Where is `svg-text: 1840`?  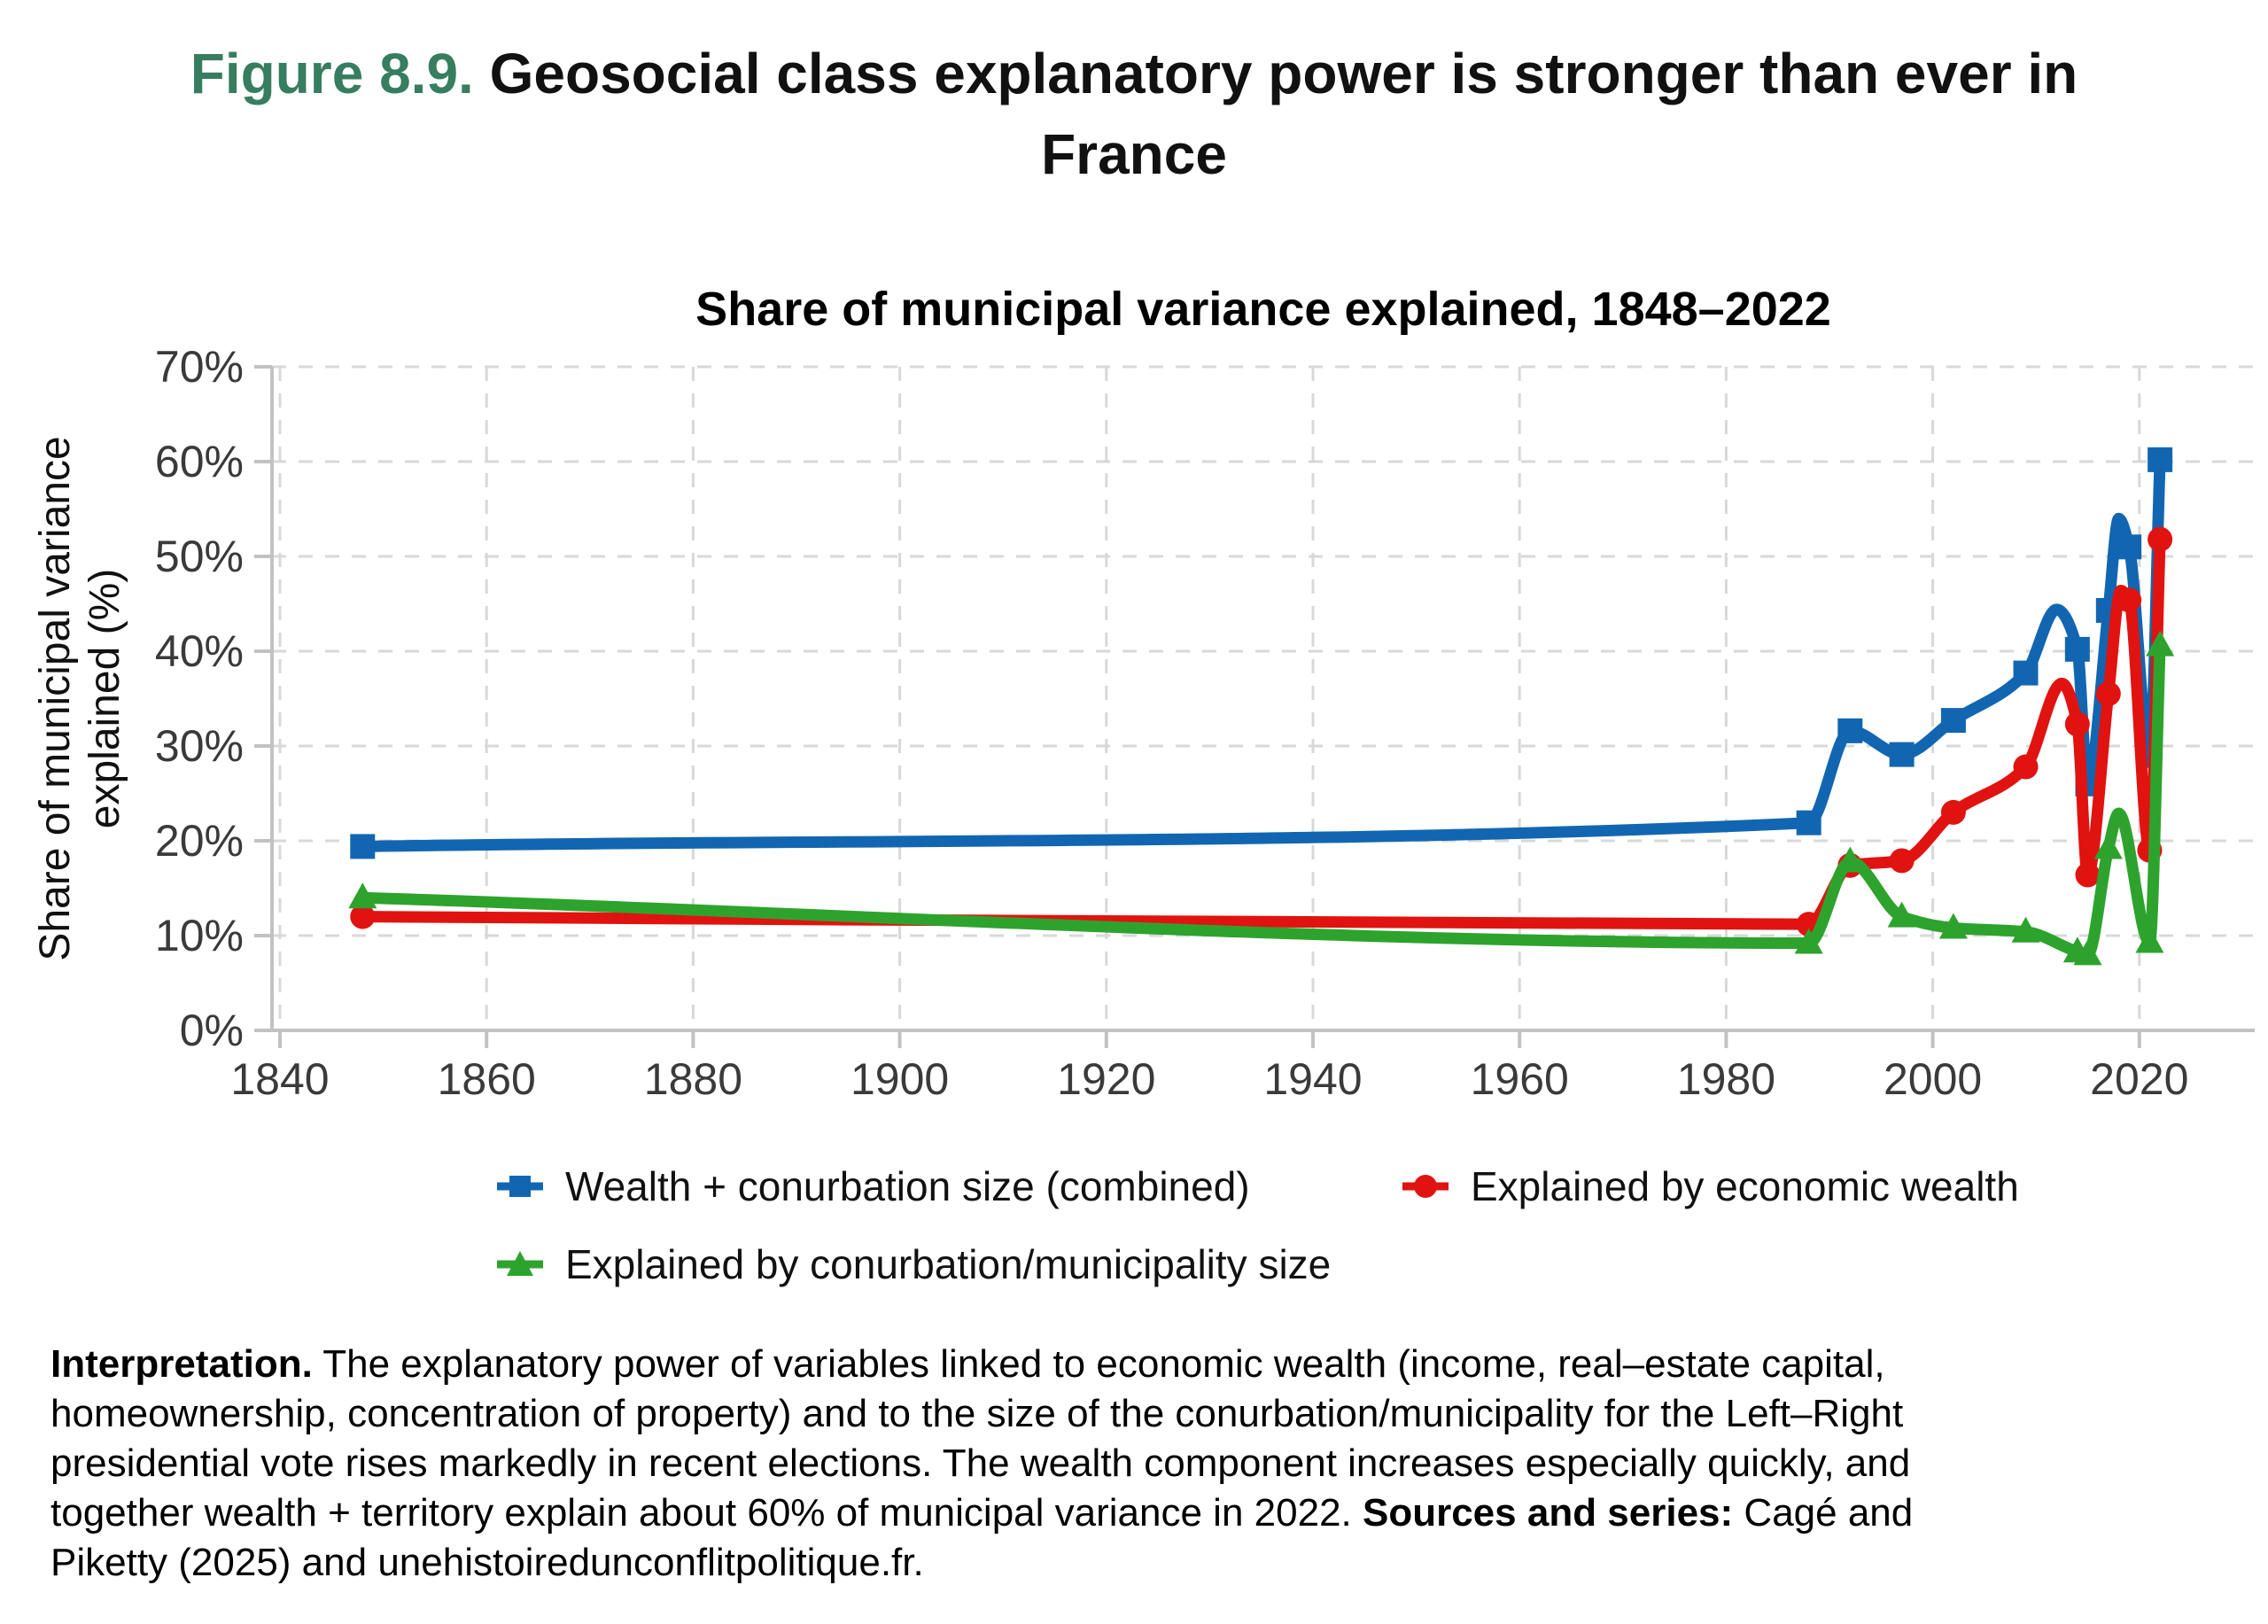
svg-text: 1840 is located at coordinates (279, 1079).